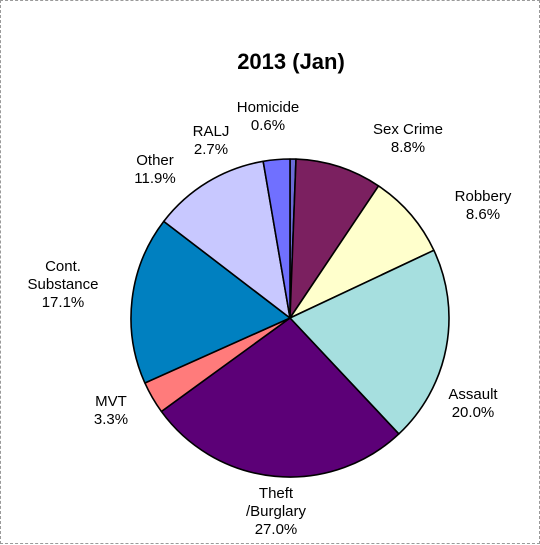  I want to click on slice-percent: 2.7%, so click(211, 149).